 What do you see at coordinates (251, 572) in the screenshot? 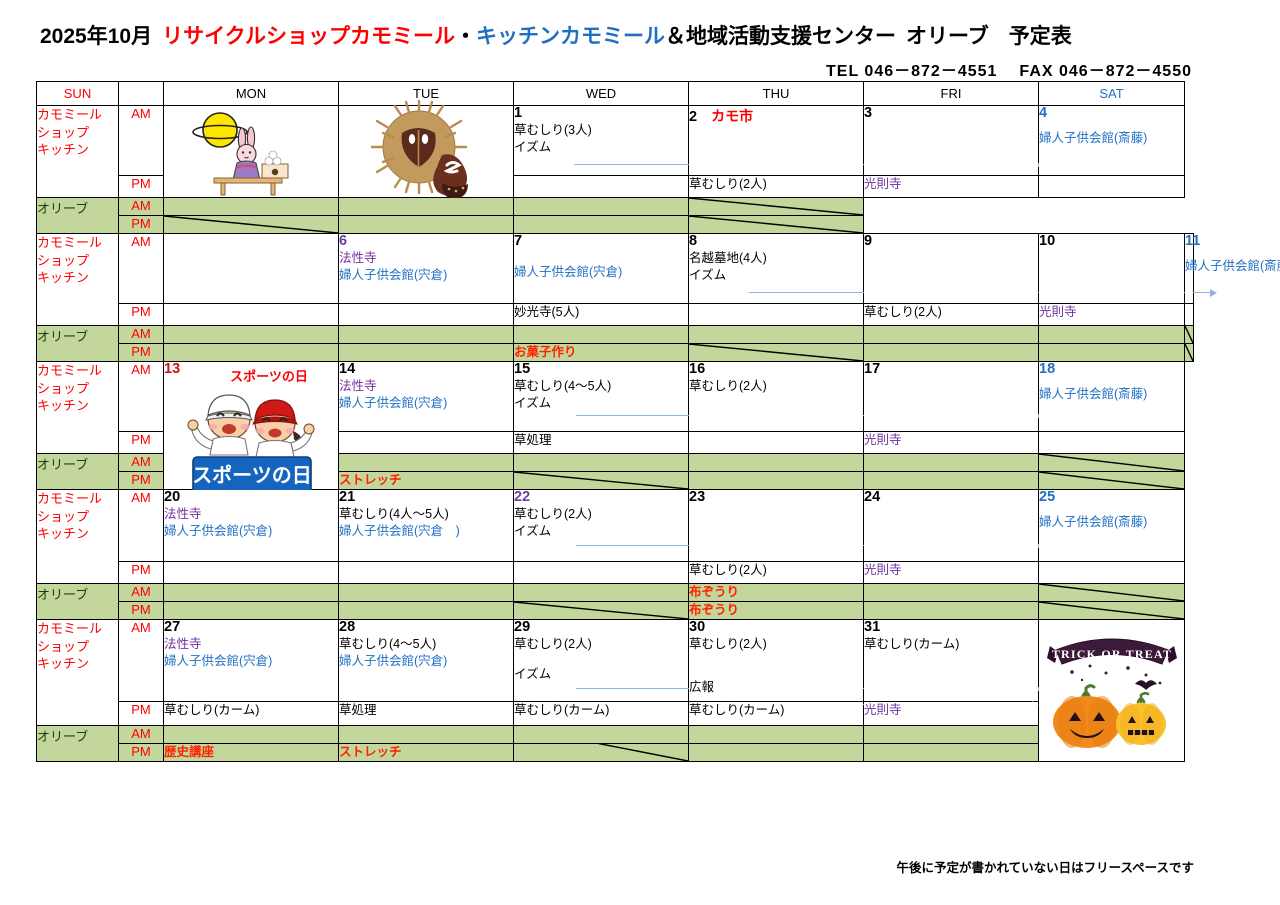
I see `cell-week4-mon-pm` at bounding box center [251, 572].